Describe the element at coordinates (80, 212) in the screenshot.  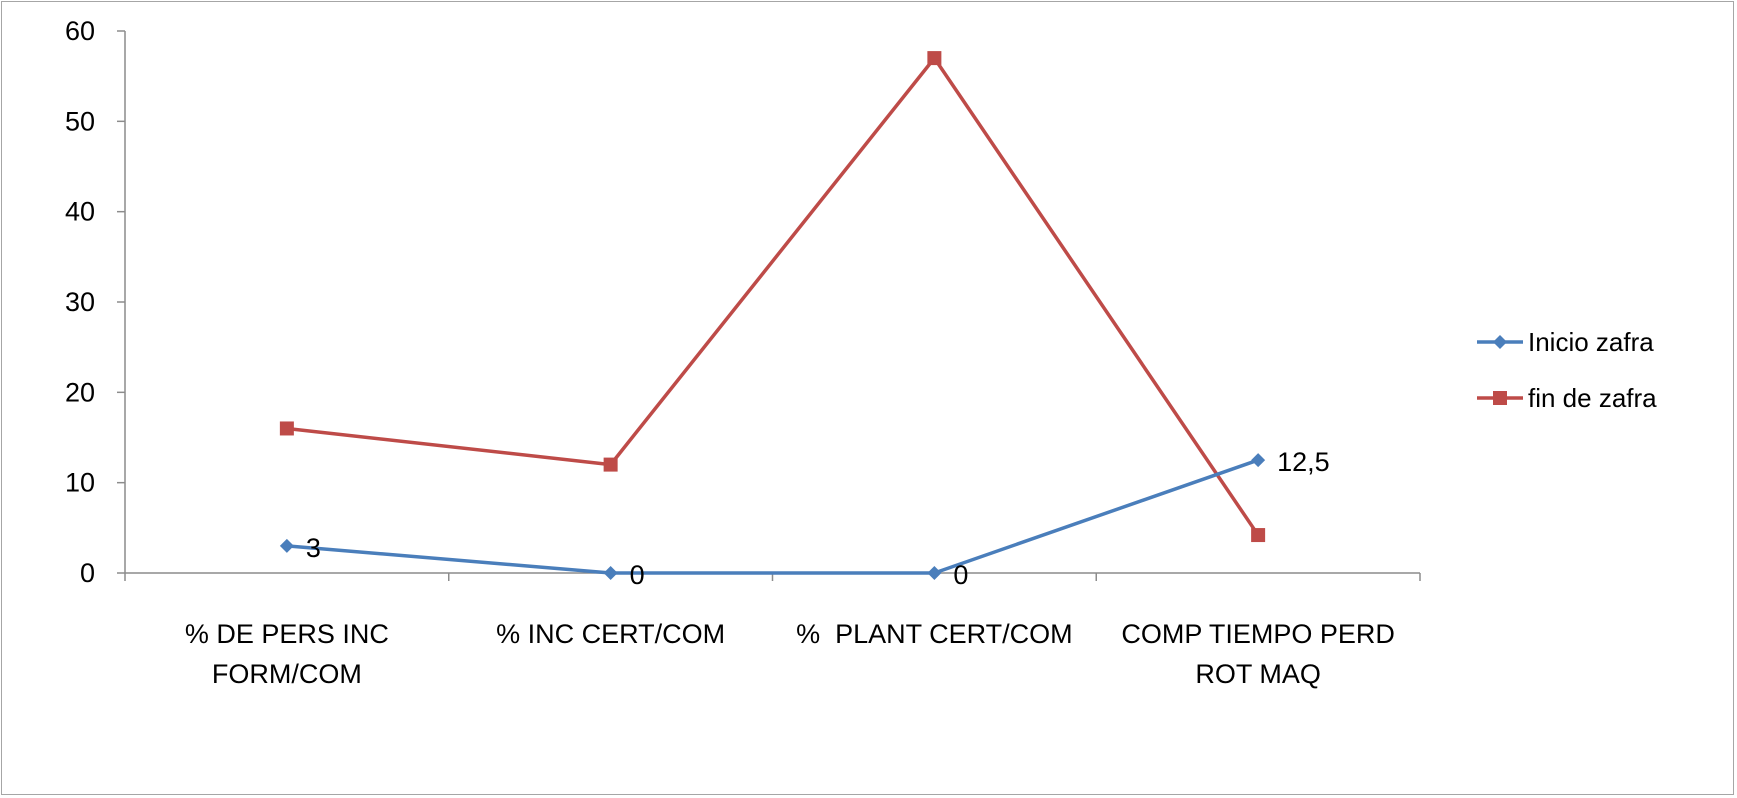
I see `y-tick-label: 40` at that location.